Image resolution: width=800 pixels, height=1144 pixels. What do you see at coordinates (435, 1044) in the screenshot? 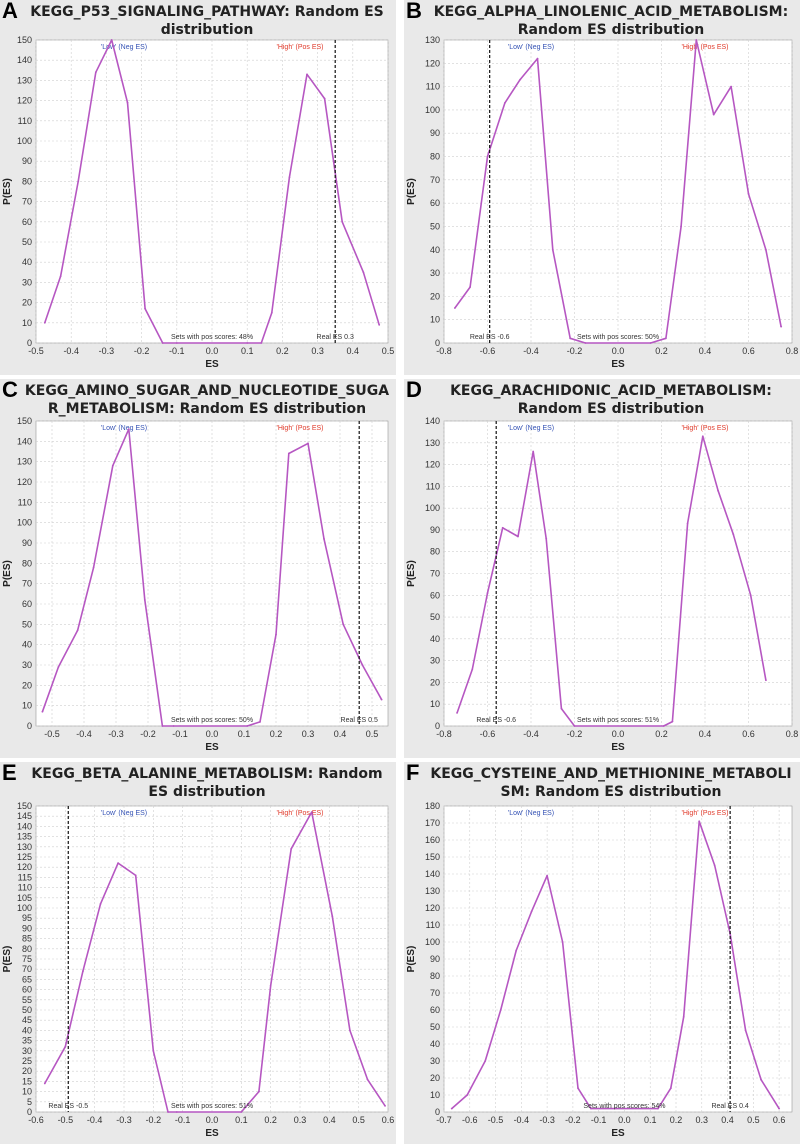
I see `y-tick-label: 40` at bounding box center [435, 1044].